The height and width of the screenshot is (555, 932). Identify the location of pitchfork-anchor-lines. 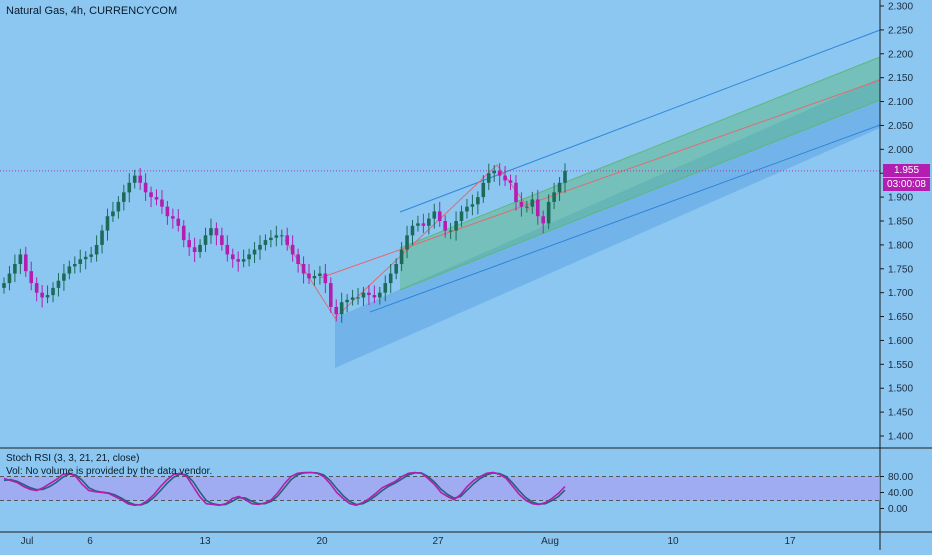
(407, 241).